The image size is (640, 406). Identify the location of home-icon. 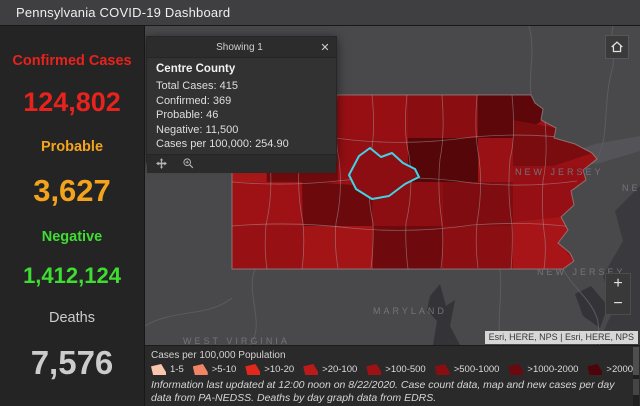
(617, 47).